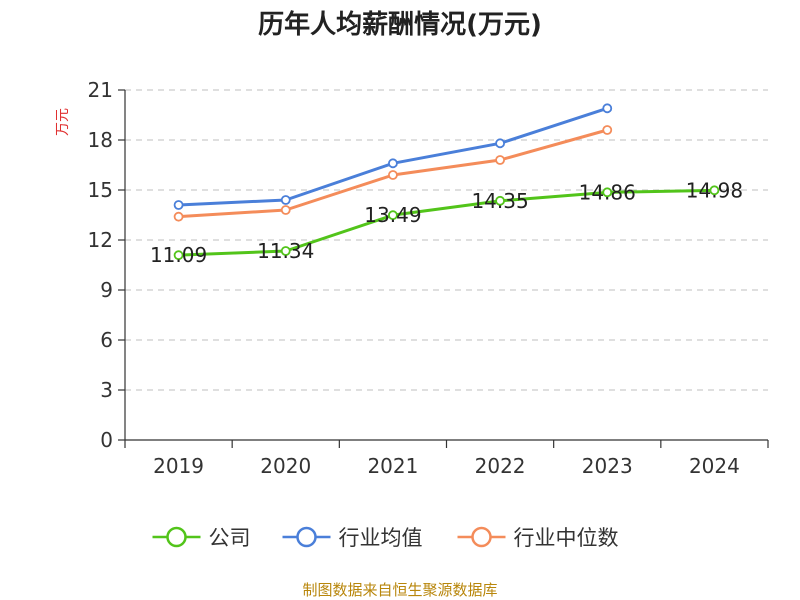 This screenshot has width=800, height=600. Describe the element at coordinates (106, 290) in the screenshot. I see `y-tick-label: 9` at that location.